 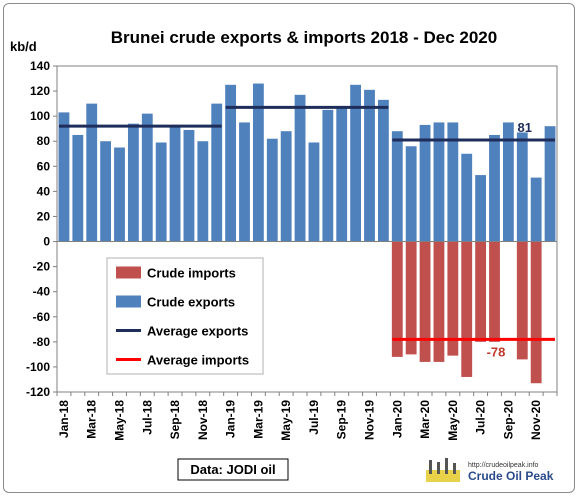 I want to click on legend-label: Crude imports, so click(x=191, y=273).